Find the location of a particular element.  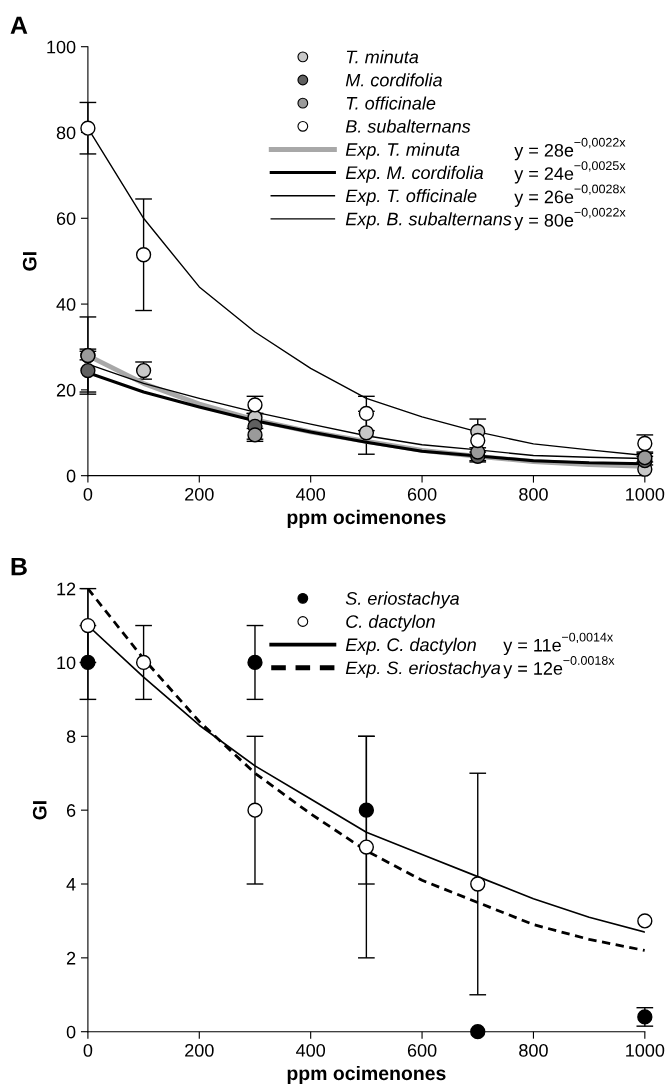

y-tick-label: 6 is located at coordinates (71, 810).